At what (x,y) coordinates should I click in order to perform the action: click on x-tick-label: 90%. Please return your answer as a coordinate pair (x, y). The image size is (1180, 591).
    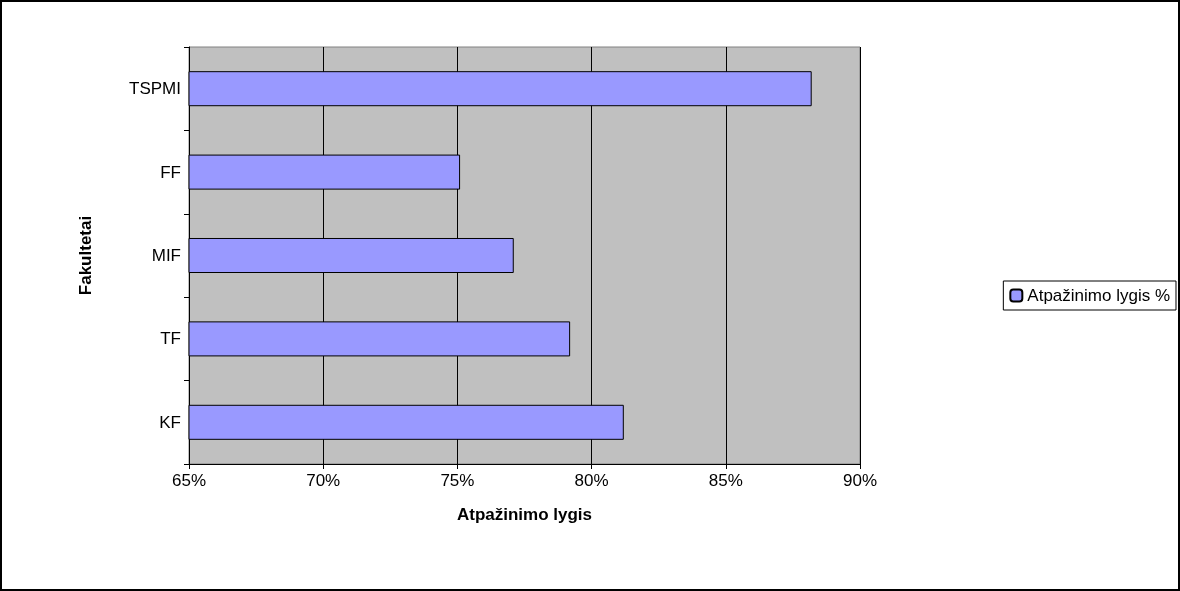
    Looking at the image, I should click on (860, 480).